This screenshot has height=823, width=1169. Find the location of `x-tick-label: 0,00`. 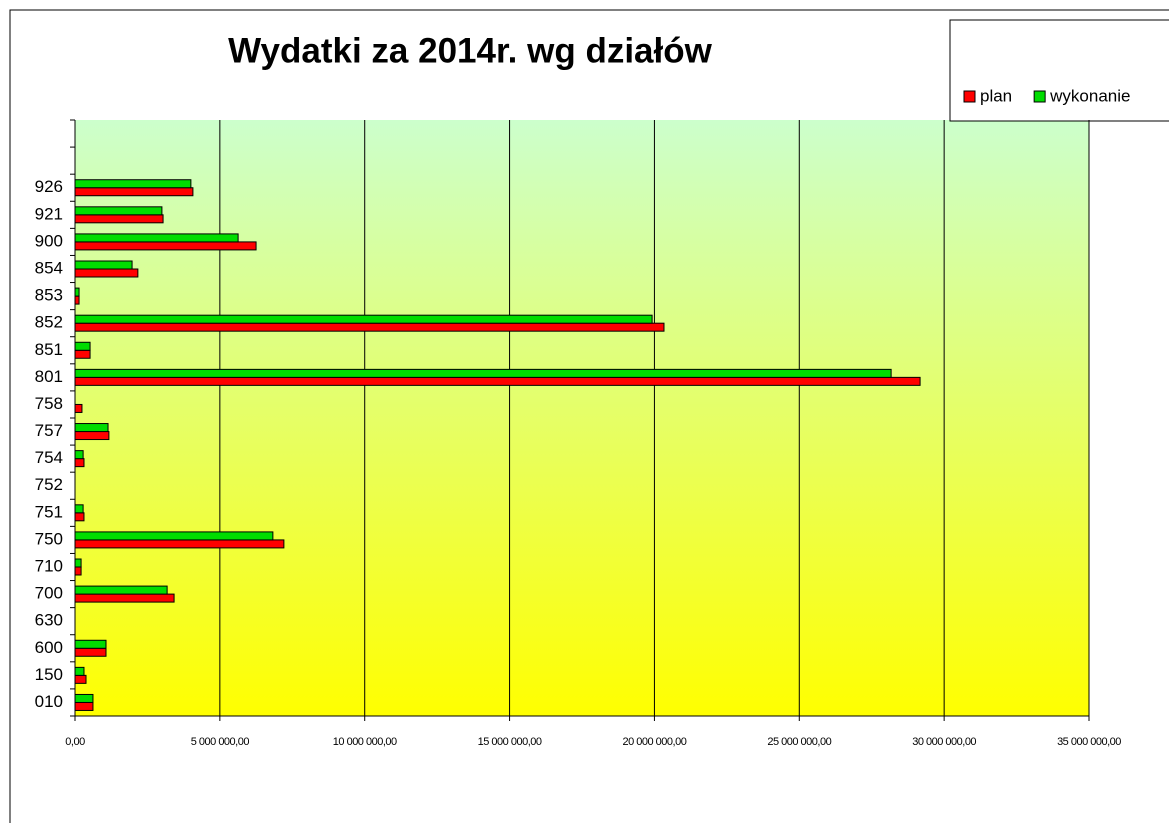

x-tick-label: 0,00 is located at coordinates (75, 742).